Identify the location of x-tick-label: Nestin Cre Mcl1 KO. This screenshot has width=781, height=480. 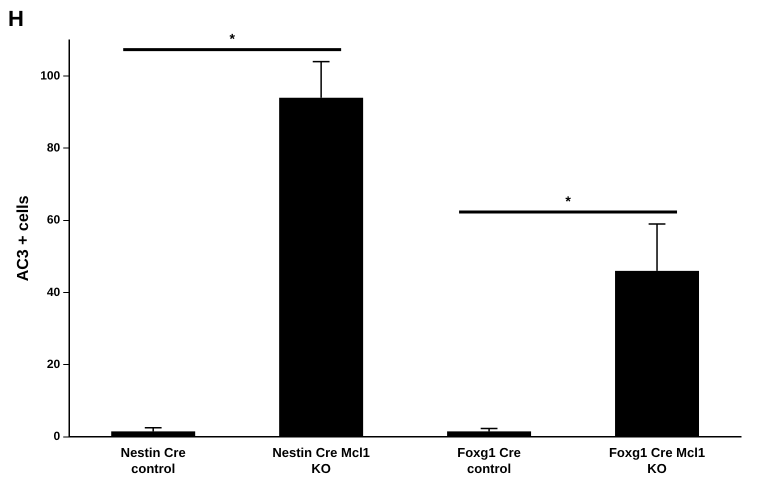
(321, 460).